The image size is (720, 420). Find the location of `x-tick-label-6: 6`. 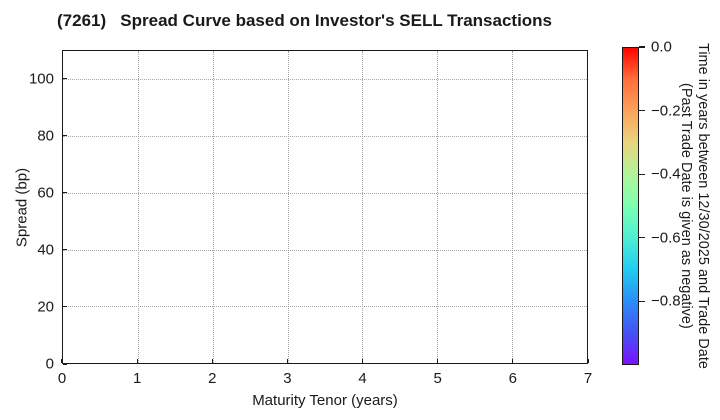

x-tick-label-6: 6 is located at coordinates (513, 378).